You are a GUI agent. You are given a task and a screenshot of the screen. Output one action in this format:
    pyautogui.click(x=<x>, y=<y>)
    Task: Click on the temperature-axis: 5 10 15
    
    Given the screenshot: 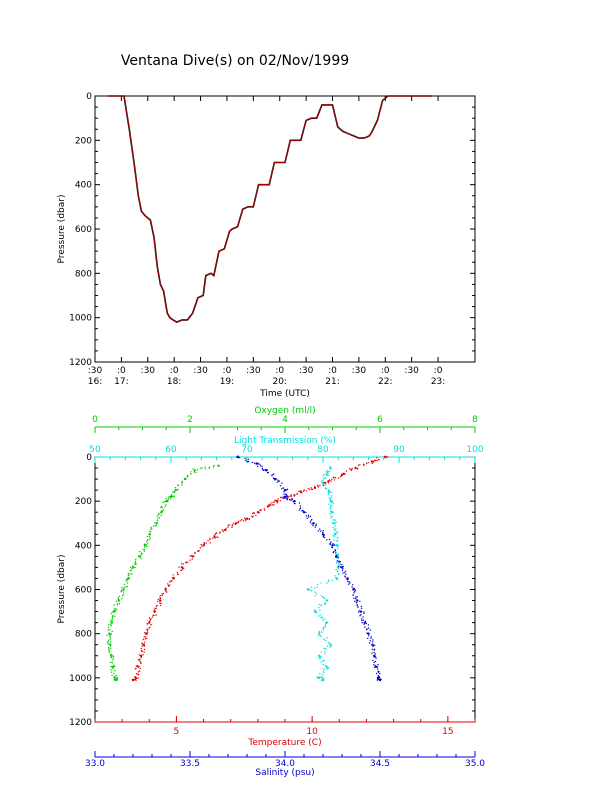 What is the action you would take?
    pyautogui.click(x=285, y=726)
    